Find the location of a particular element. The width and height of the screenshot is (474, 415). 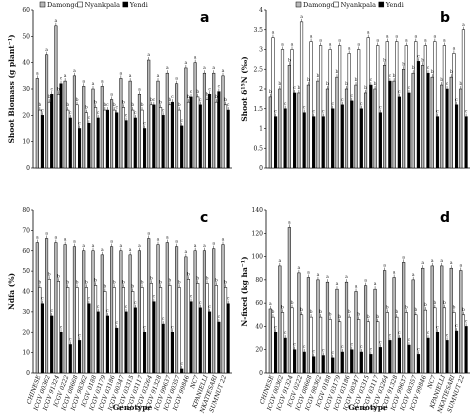

x-axis-label: Genotype is located at coordinates (368, 407).